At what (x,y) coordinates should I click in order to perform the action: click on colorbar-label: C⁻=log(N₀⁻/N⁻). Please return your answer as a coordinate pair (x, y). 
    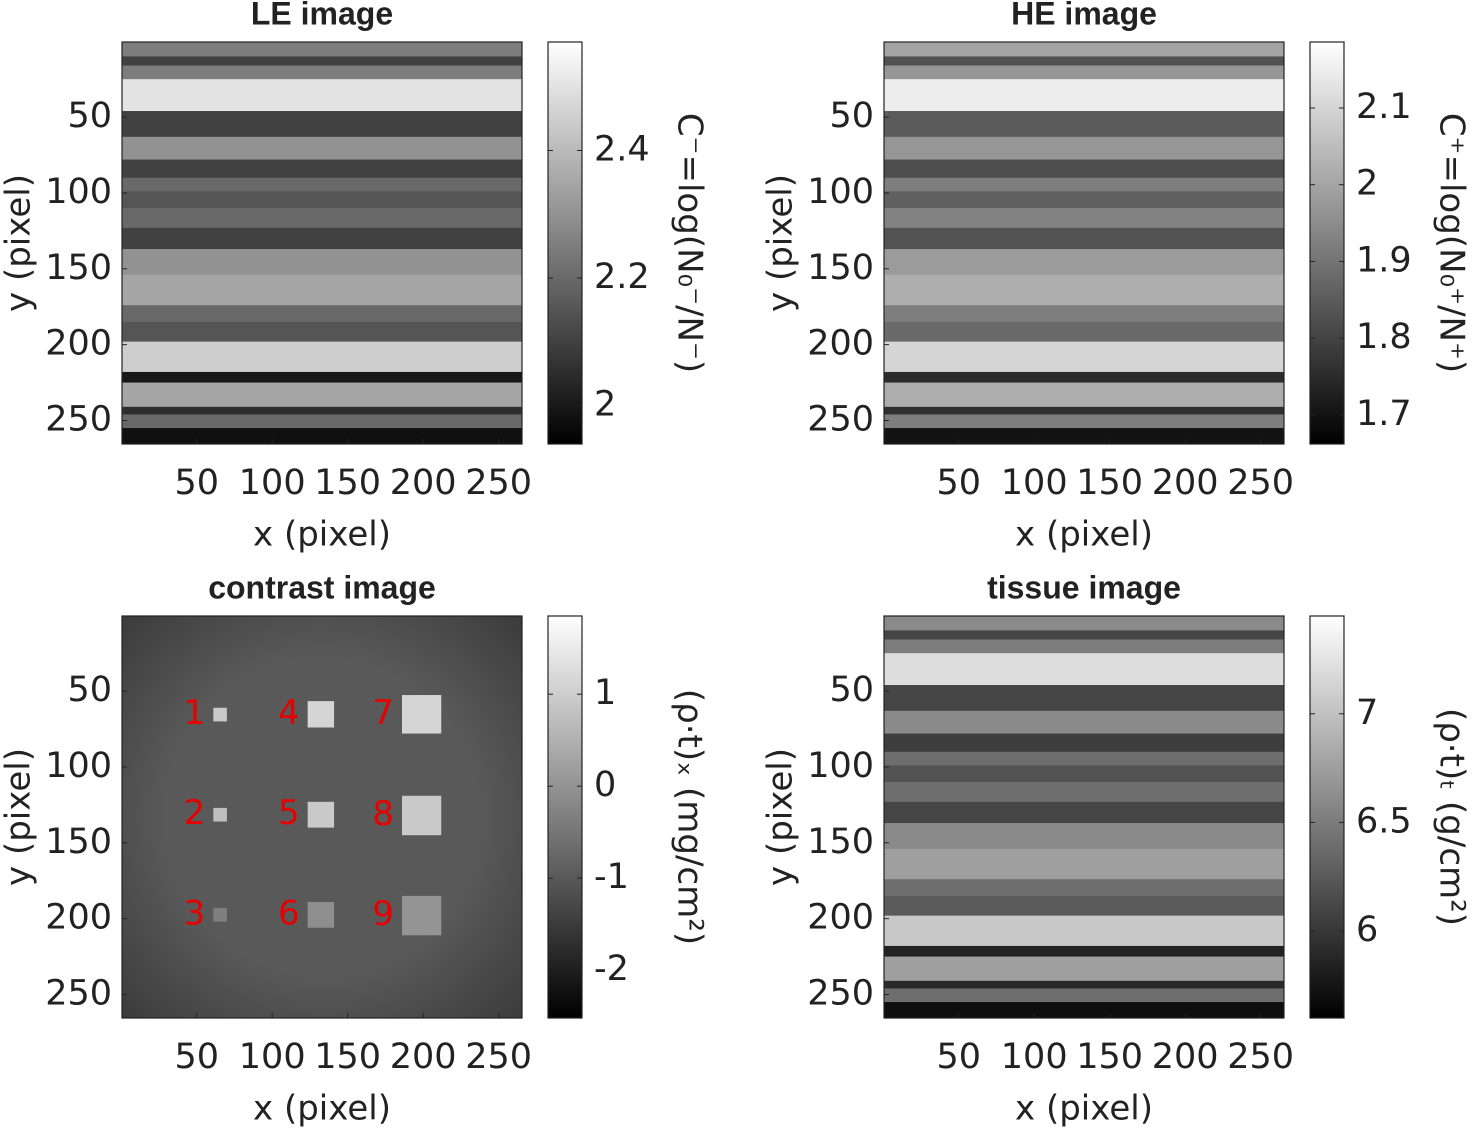
    Looking at the image, I should click on (690, 243).